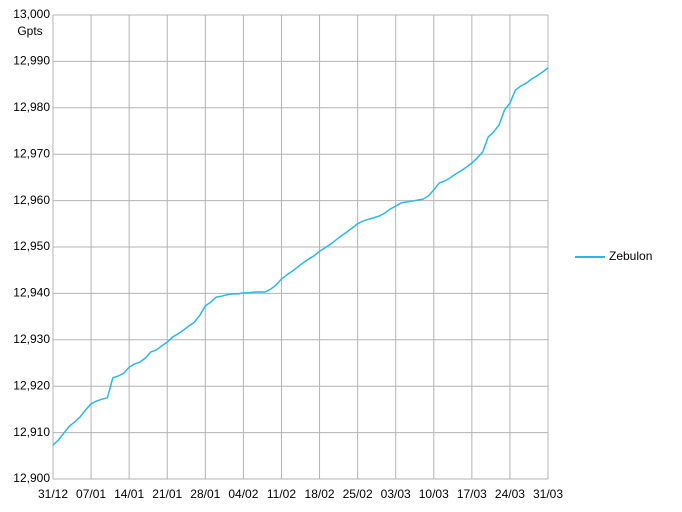  Describe the element at coordinates (358, 494) in the screenshot. I see `x-tick-label: 25/02` at that location.